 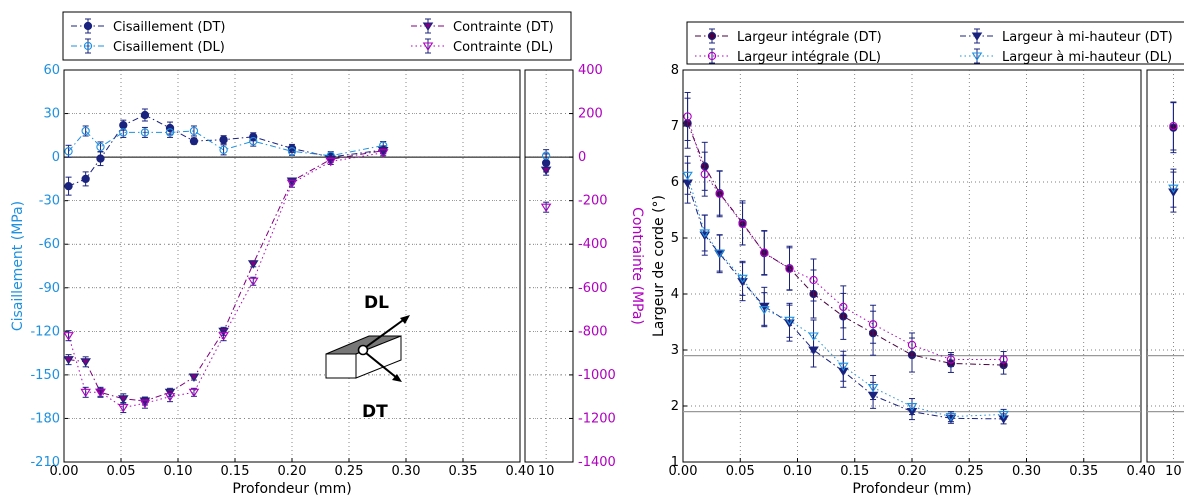 I want to click on legend-label: Cisaillement (DT), so click(x=169, y=27).